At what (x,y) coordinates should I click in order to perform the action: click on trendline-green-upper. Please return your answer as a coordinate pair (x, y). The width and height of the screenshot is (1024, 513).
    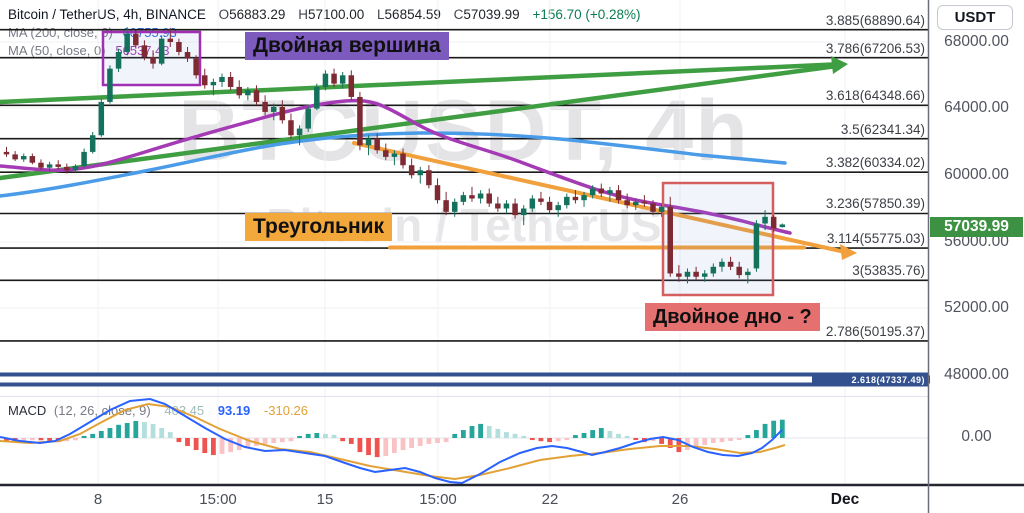
    Looking at the image, I should click on (418, 83).